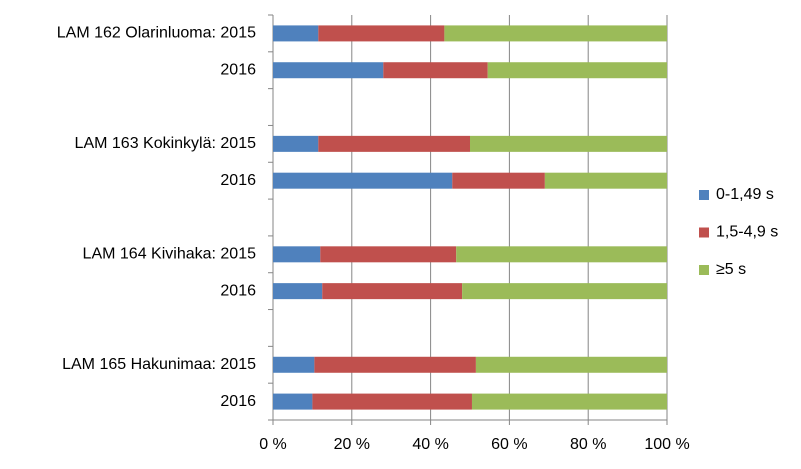  Describe the element at coordinates (170, 254) in the screenshot. I see `y-tick-label: LAM 164 Kivihaka: 2015` at that location.